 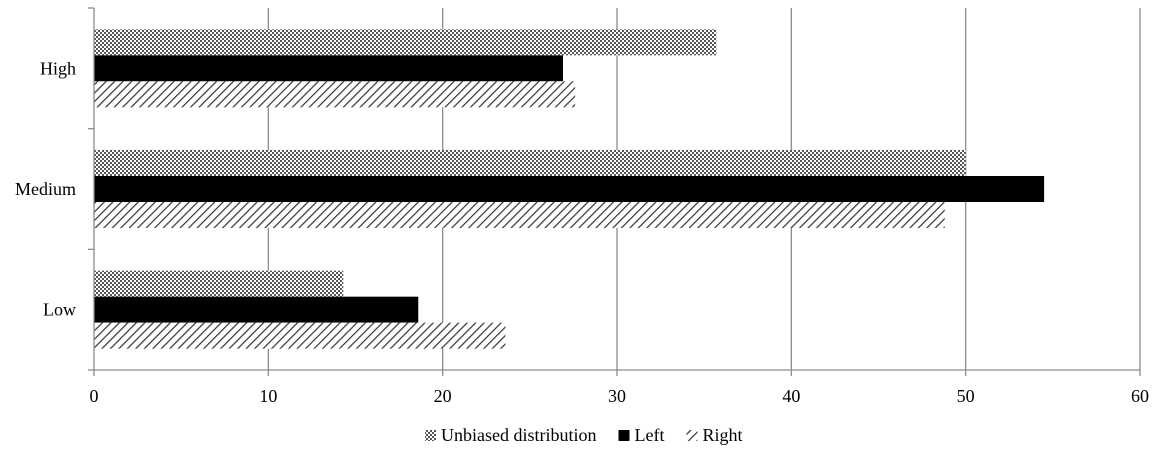 What do you see at coordinates (791, 396) in the screenshot?
I see `x-tick-label: 40` at bounding box center [791, 396].